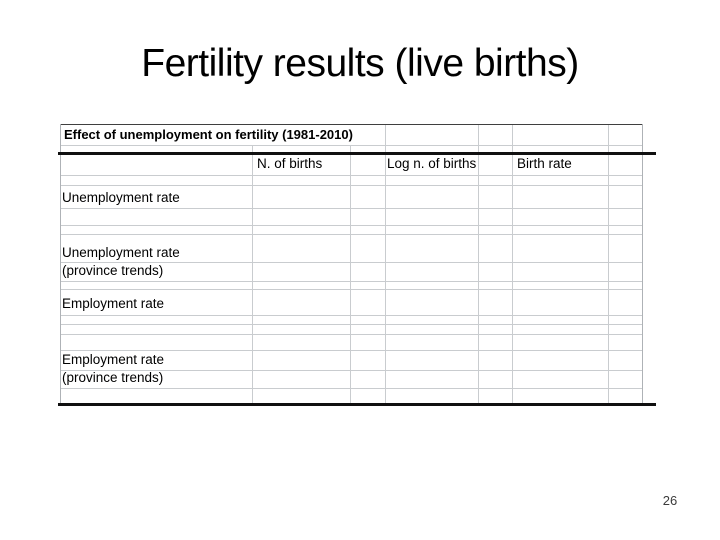  What do you see at coordinates (432, 163) in the screenshot?
I see `column-header-log-n-of-births: Log n. of births` at bounding box center [432, 163].